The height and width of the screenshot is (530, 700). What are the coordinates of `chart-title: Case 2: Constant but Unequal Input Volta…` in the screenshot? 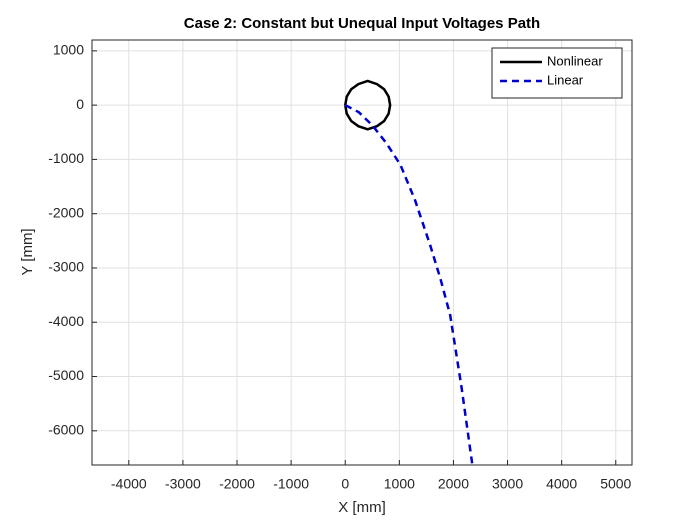 It's located at (362, 23).